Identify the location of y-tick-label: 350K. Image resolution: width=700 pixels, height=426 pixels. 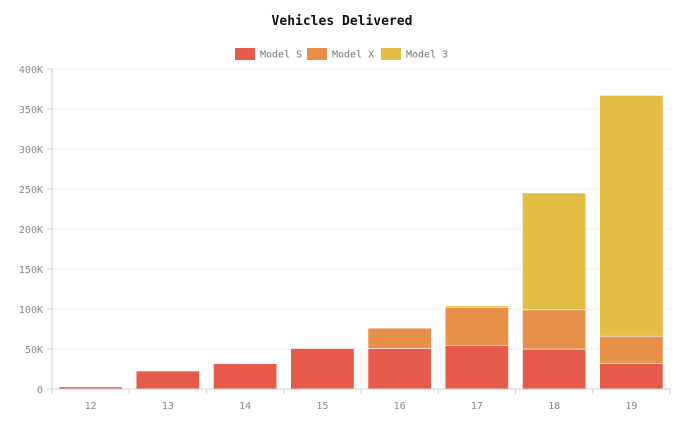
(31, 110).